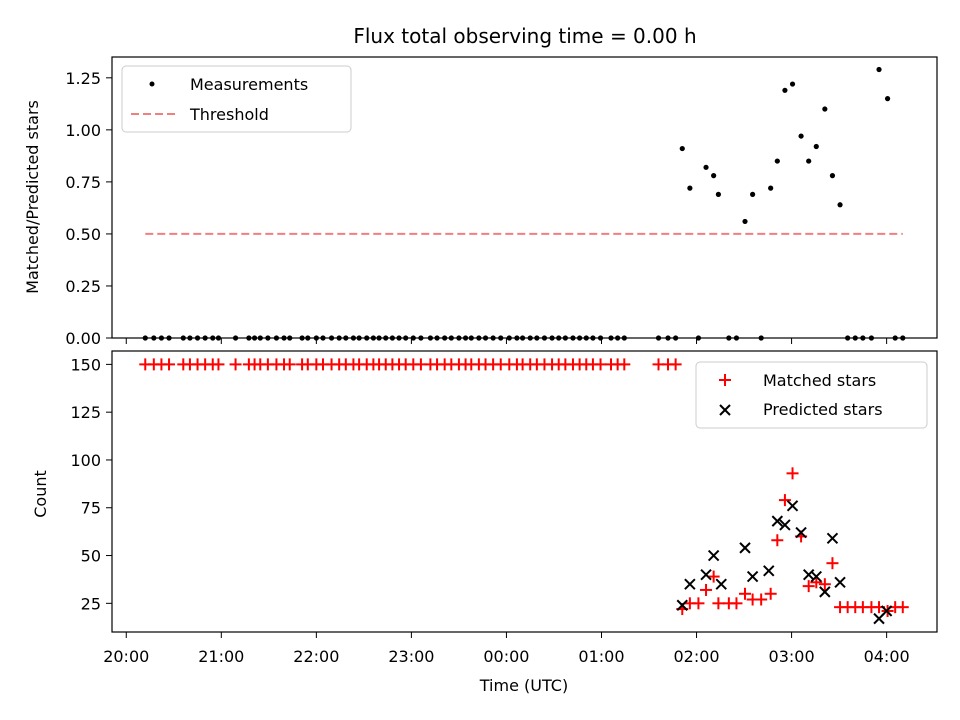 The image size is (960, 720). What do you see at coordinates (85, 364) in the screenshot?
I see `bottom-y-tick-label: 150` at bounding box center [85, 364].